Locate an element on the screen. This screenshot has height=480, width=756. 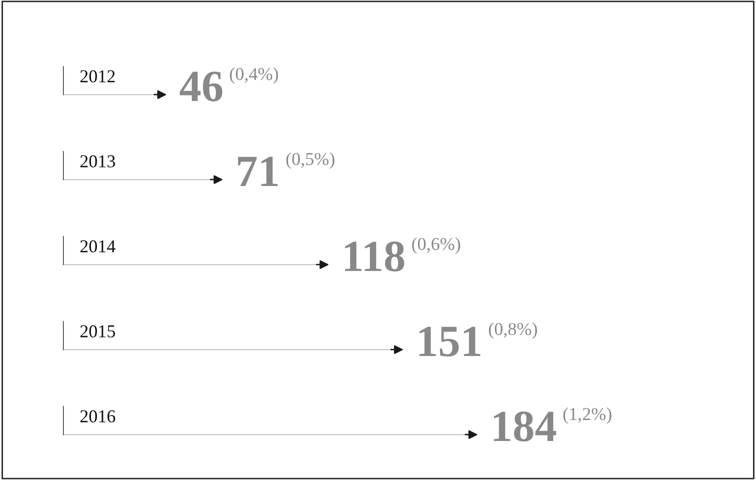
y-tick-label: 2012 is located at coordinates (97, 76).